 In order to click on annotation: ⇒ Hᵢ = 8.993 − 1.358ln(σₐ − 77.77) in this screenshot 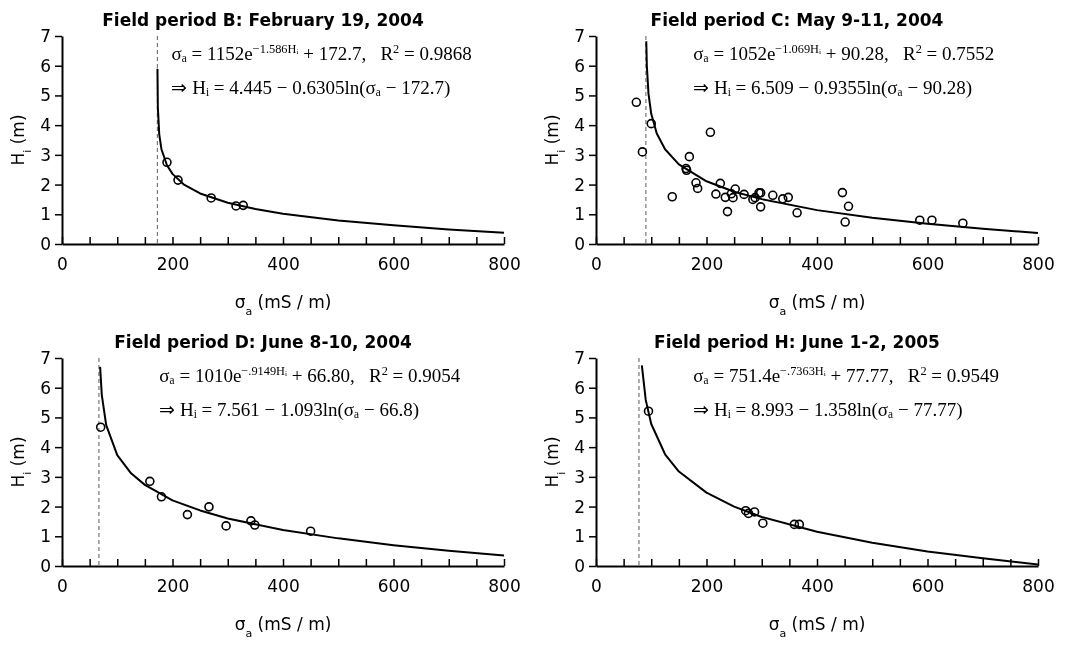, I will do `click(828, 410)`.